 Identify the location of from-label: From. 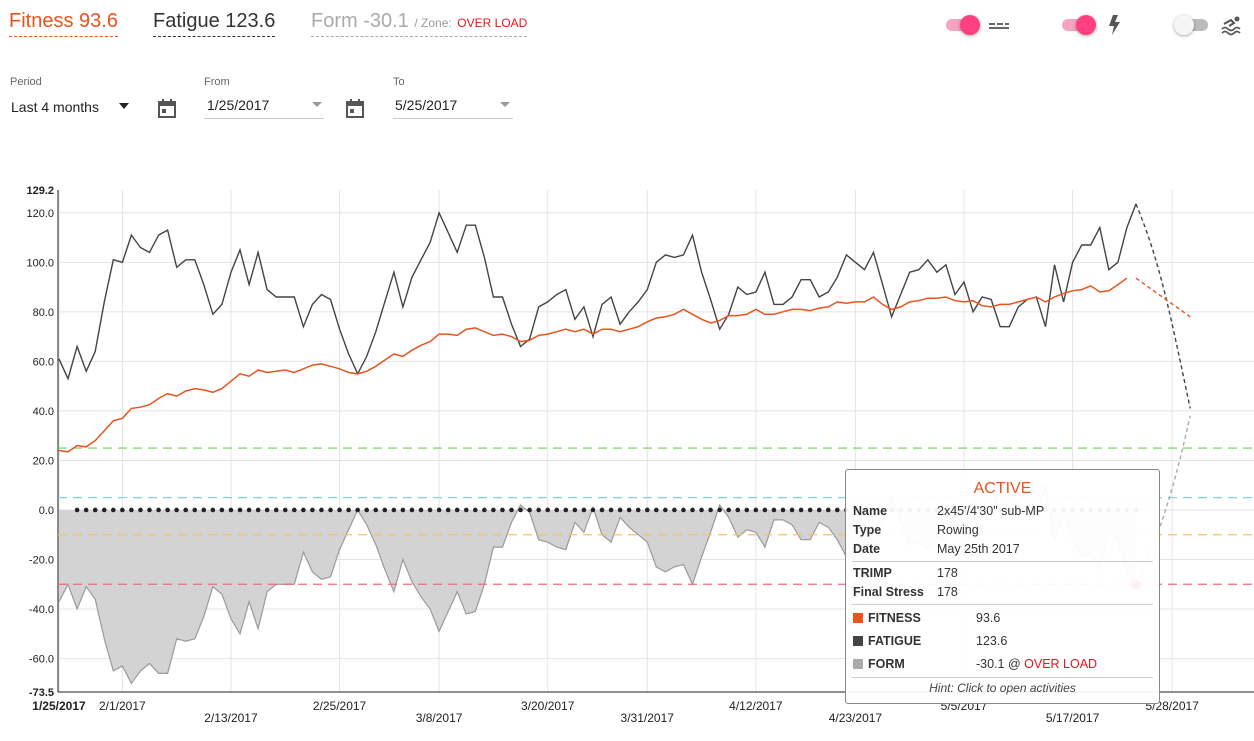
(217, 82).